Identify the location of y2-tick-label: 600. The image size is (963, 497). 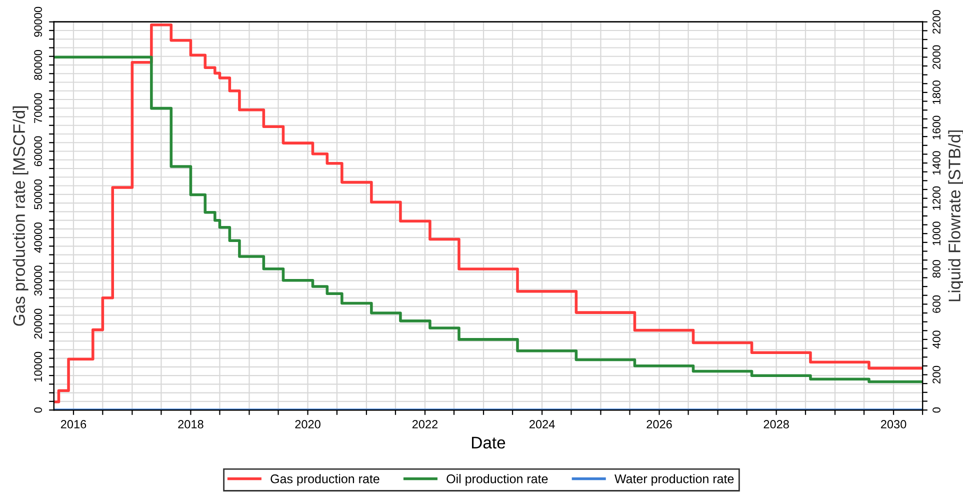
(936, 304).